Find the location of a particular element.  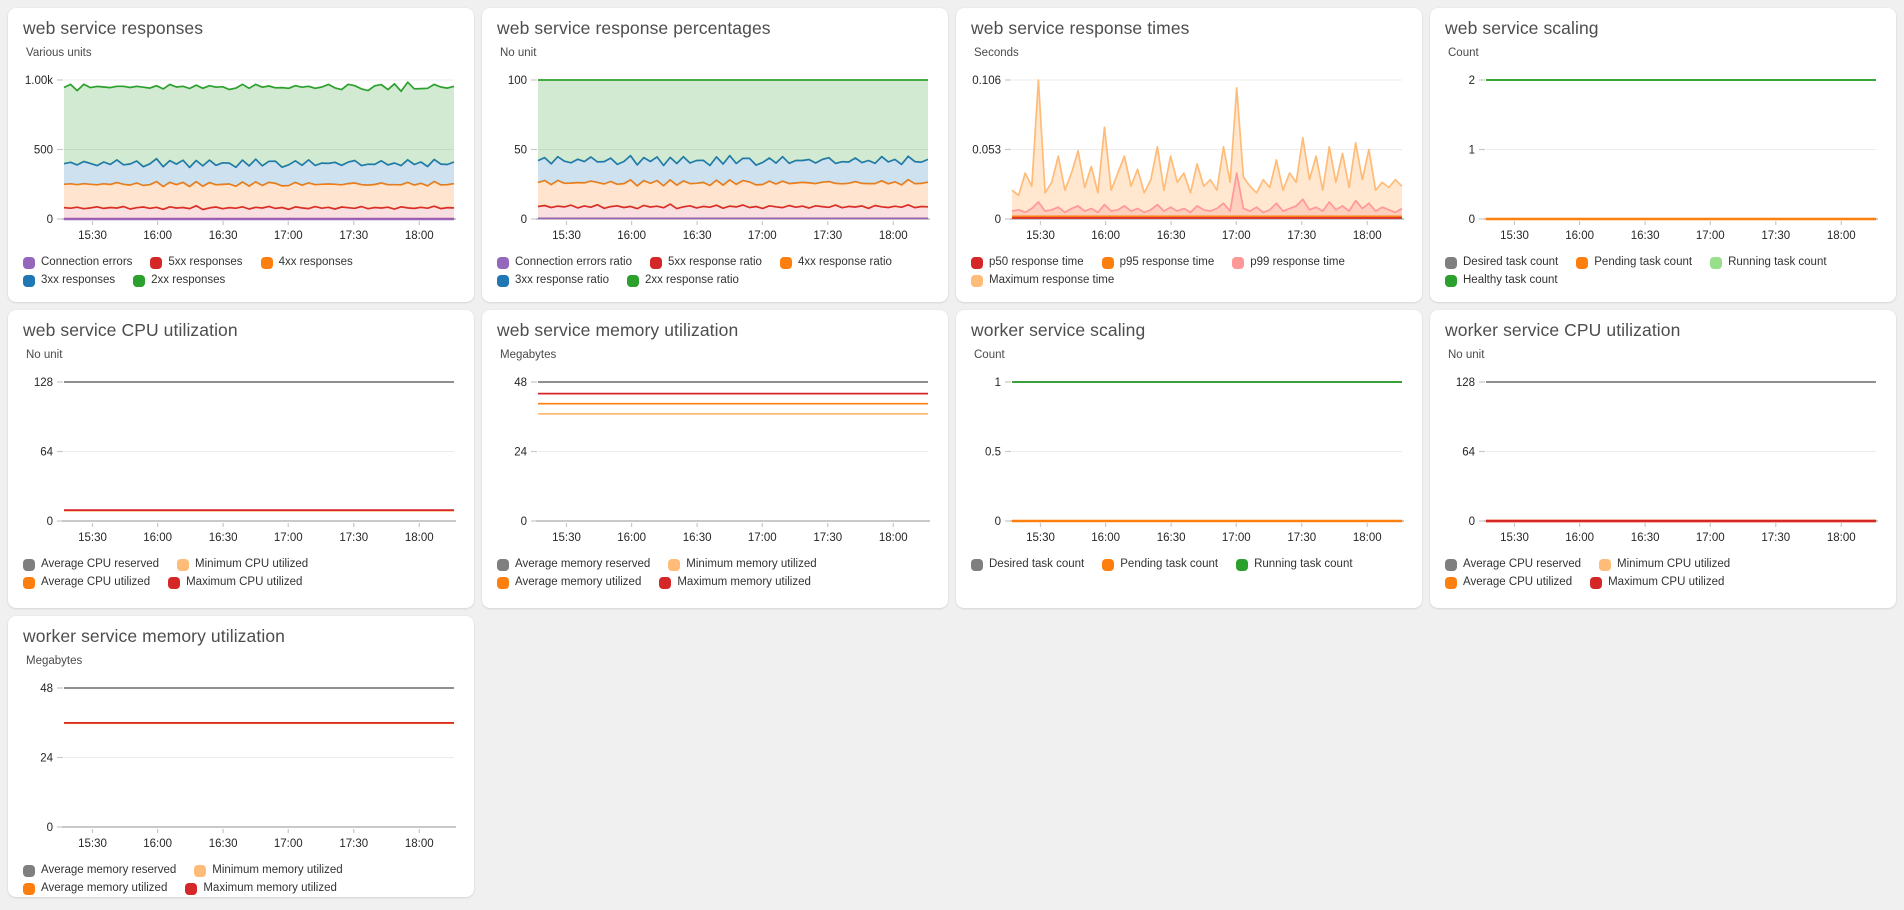

svg-text: 48 is located at coordinates (46, 689).